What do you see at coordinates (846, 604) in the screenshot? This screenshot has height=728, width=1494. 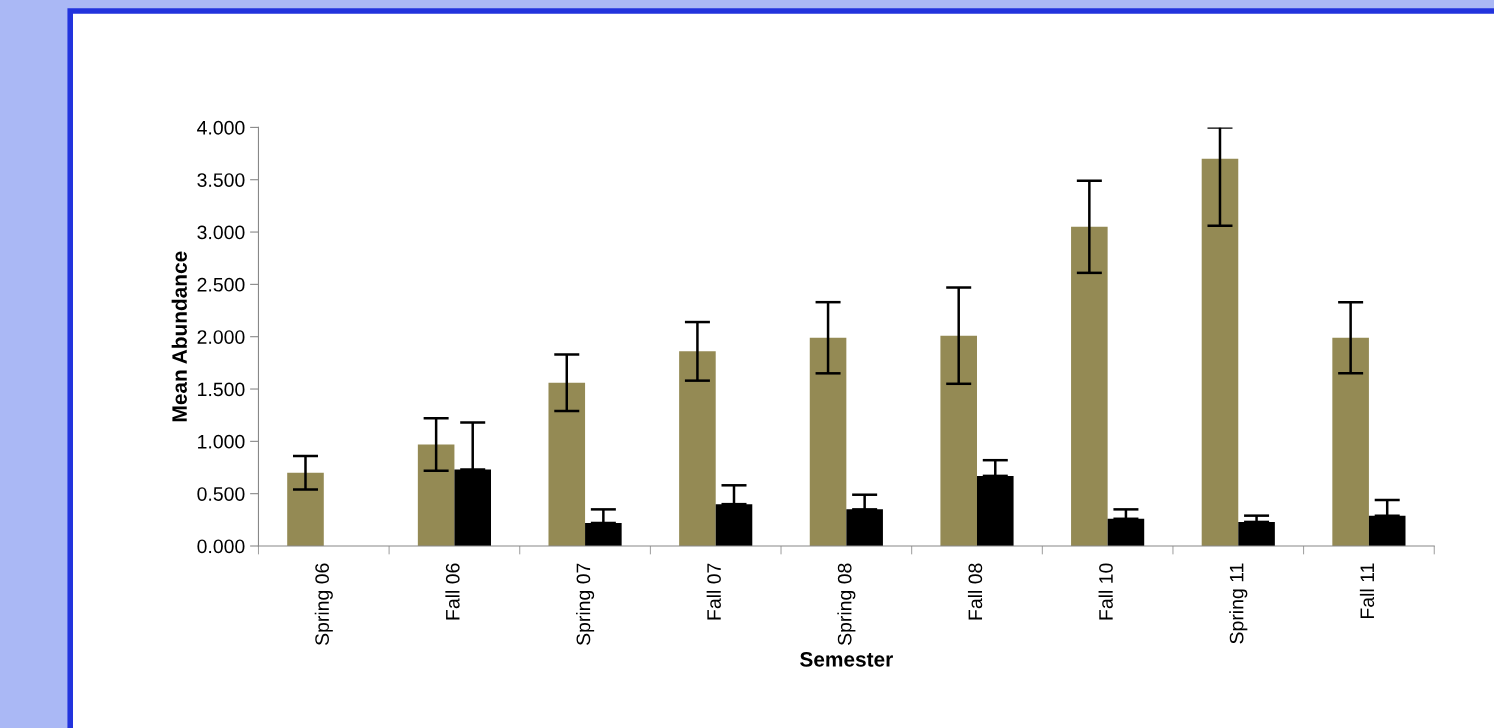 I see `x-tick-label: Spring 08` at bounding box center [846, 604].